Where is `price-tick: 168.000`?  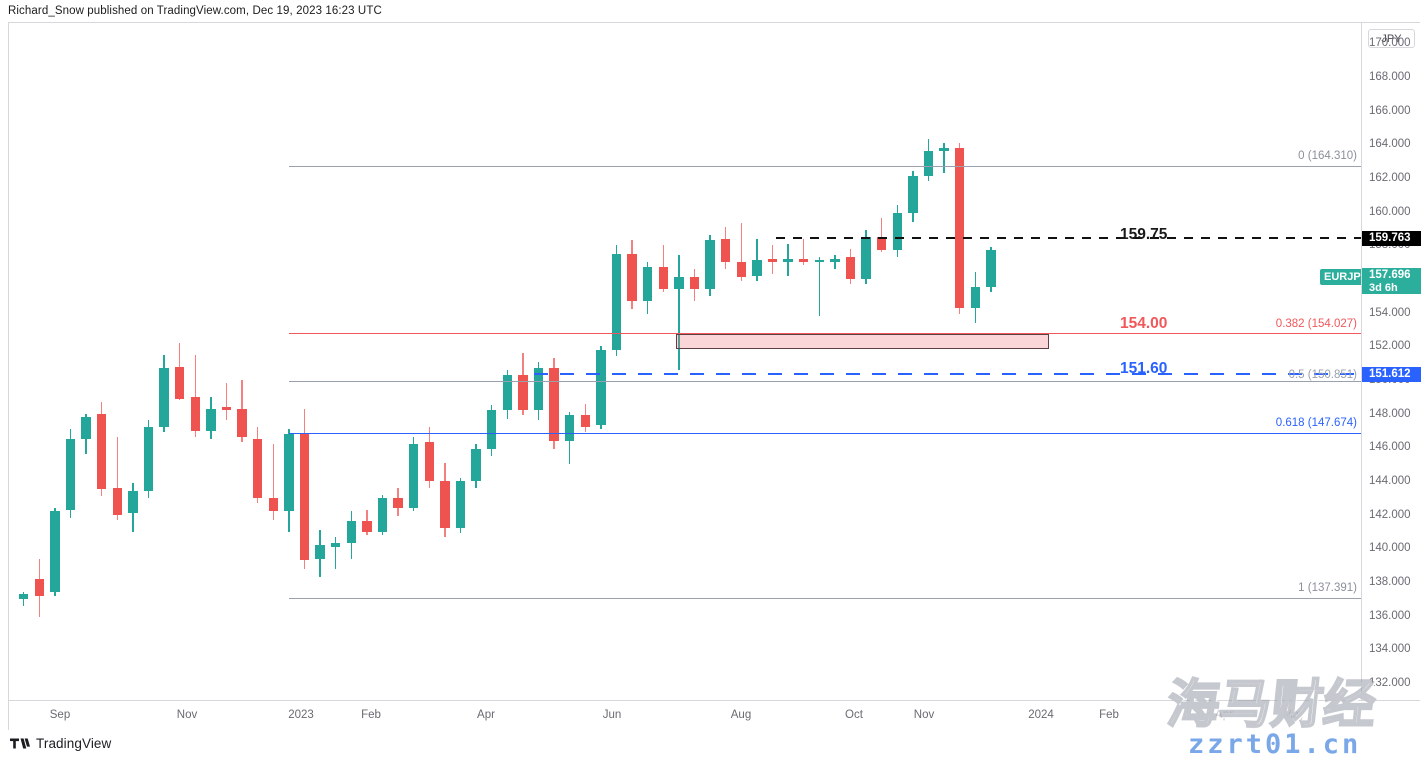 price-tick: 168.000 is located at coordinates (1390, 76).